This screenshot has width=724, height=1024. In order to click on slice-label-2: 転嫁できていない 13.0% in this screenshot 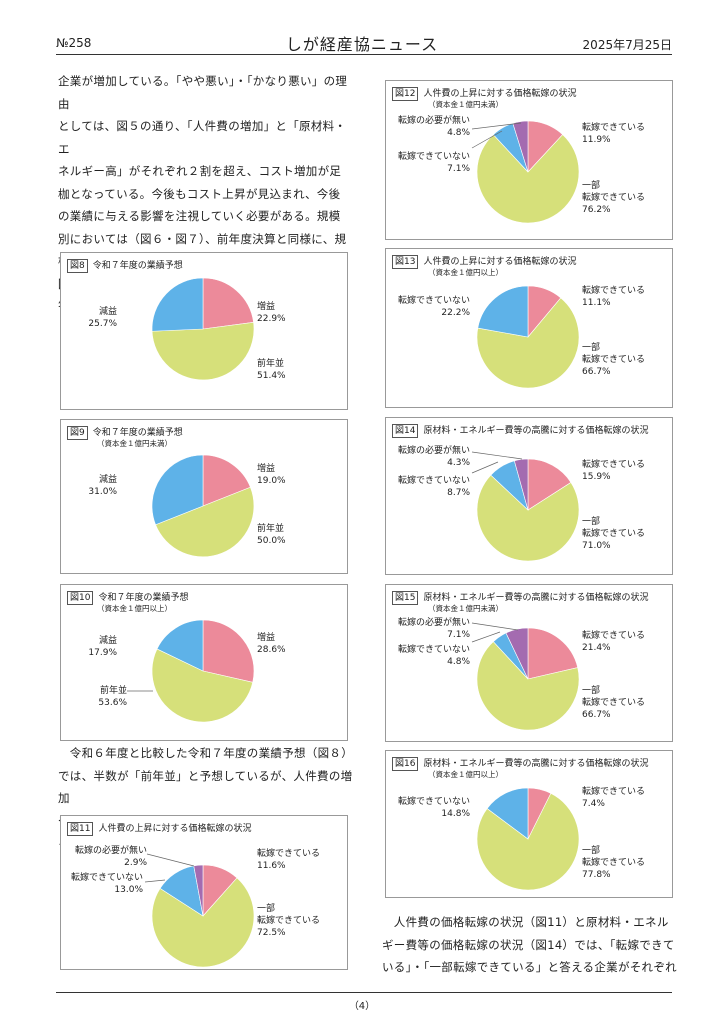, I will do `click(106, 884)`.